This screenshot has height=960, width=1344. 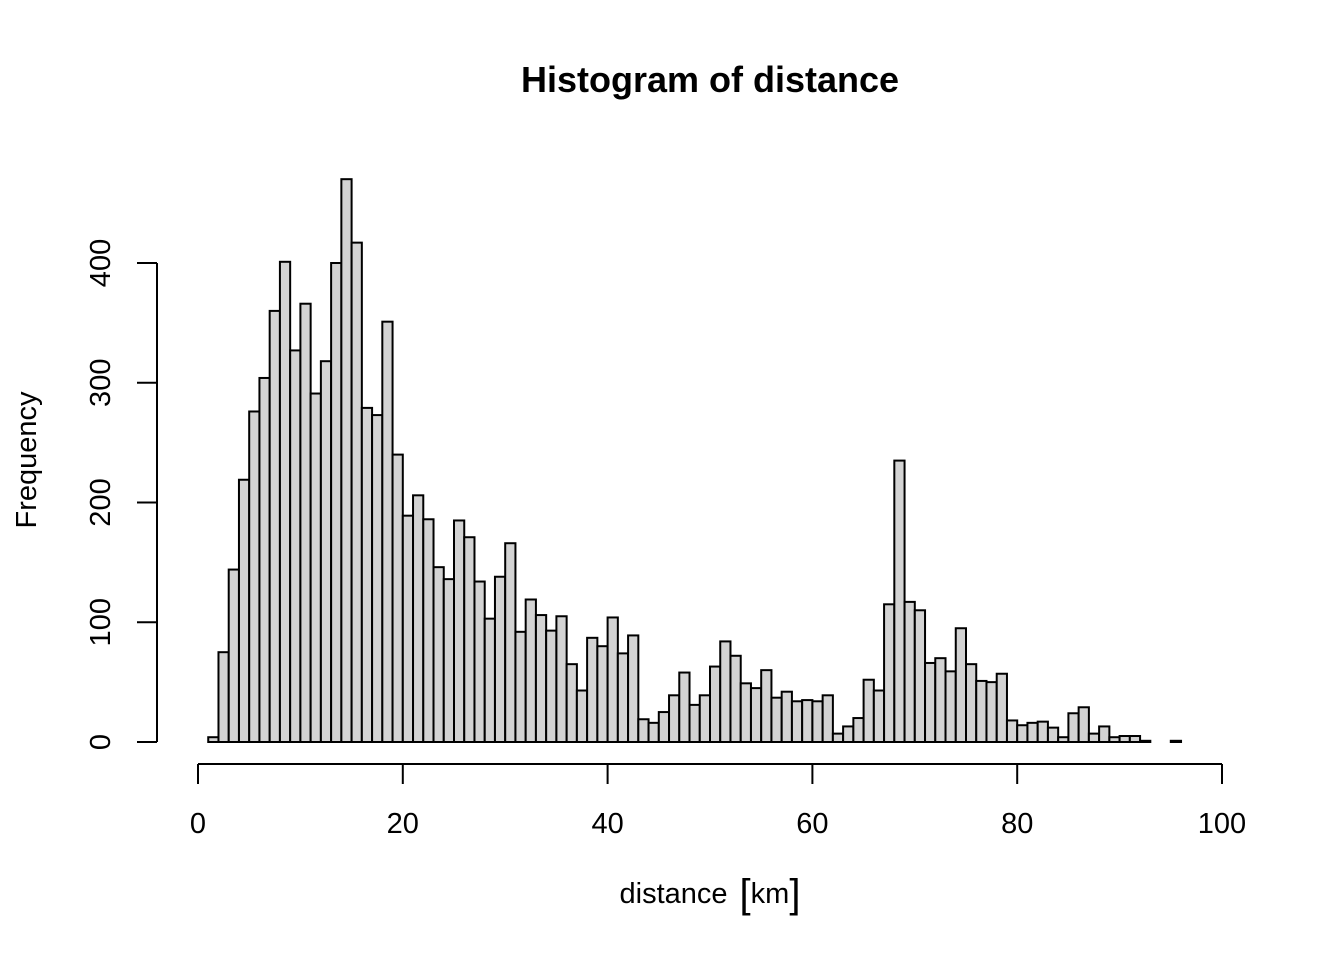 I want to click on y-tick-label: 100, so click(x=101, y=622).